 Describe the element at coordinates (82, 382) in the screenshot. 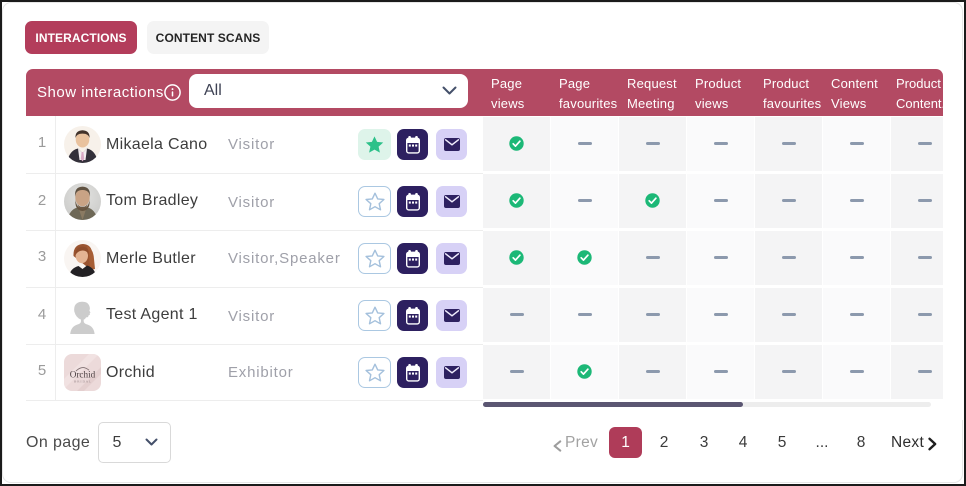

I see `svg-text: B R I D A L` at that location.